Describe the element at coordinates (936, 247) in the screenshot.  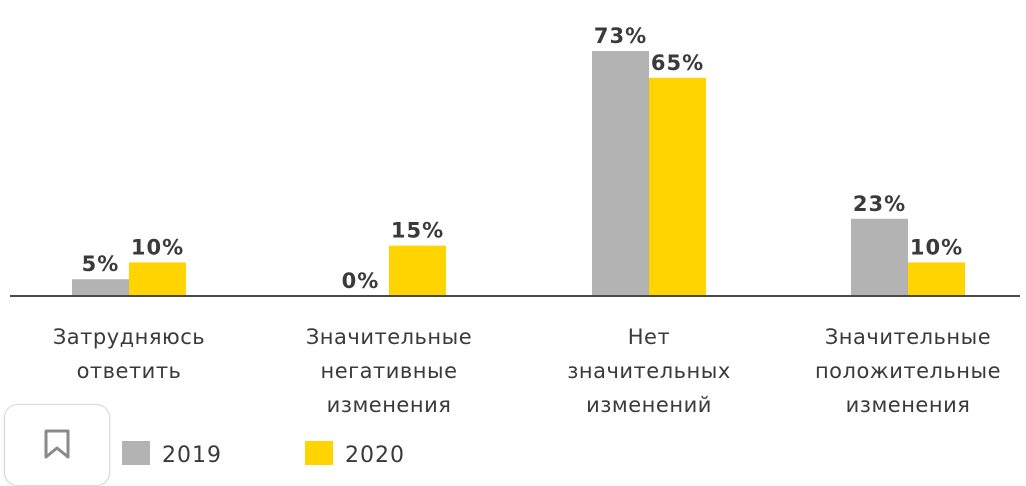
I see `data-label-2020-3: 10%` at that location.